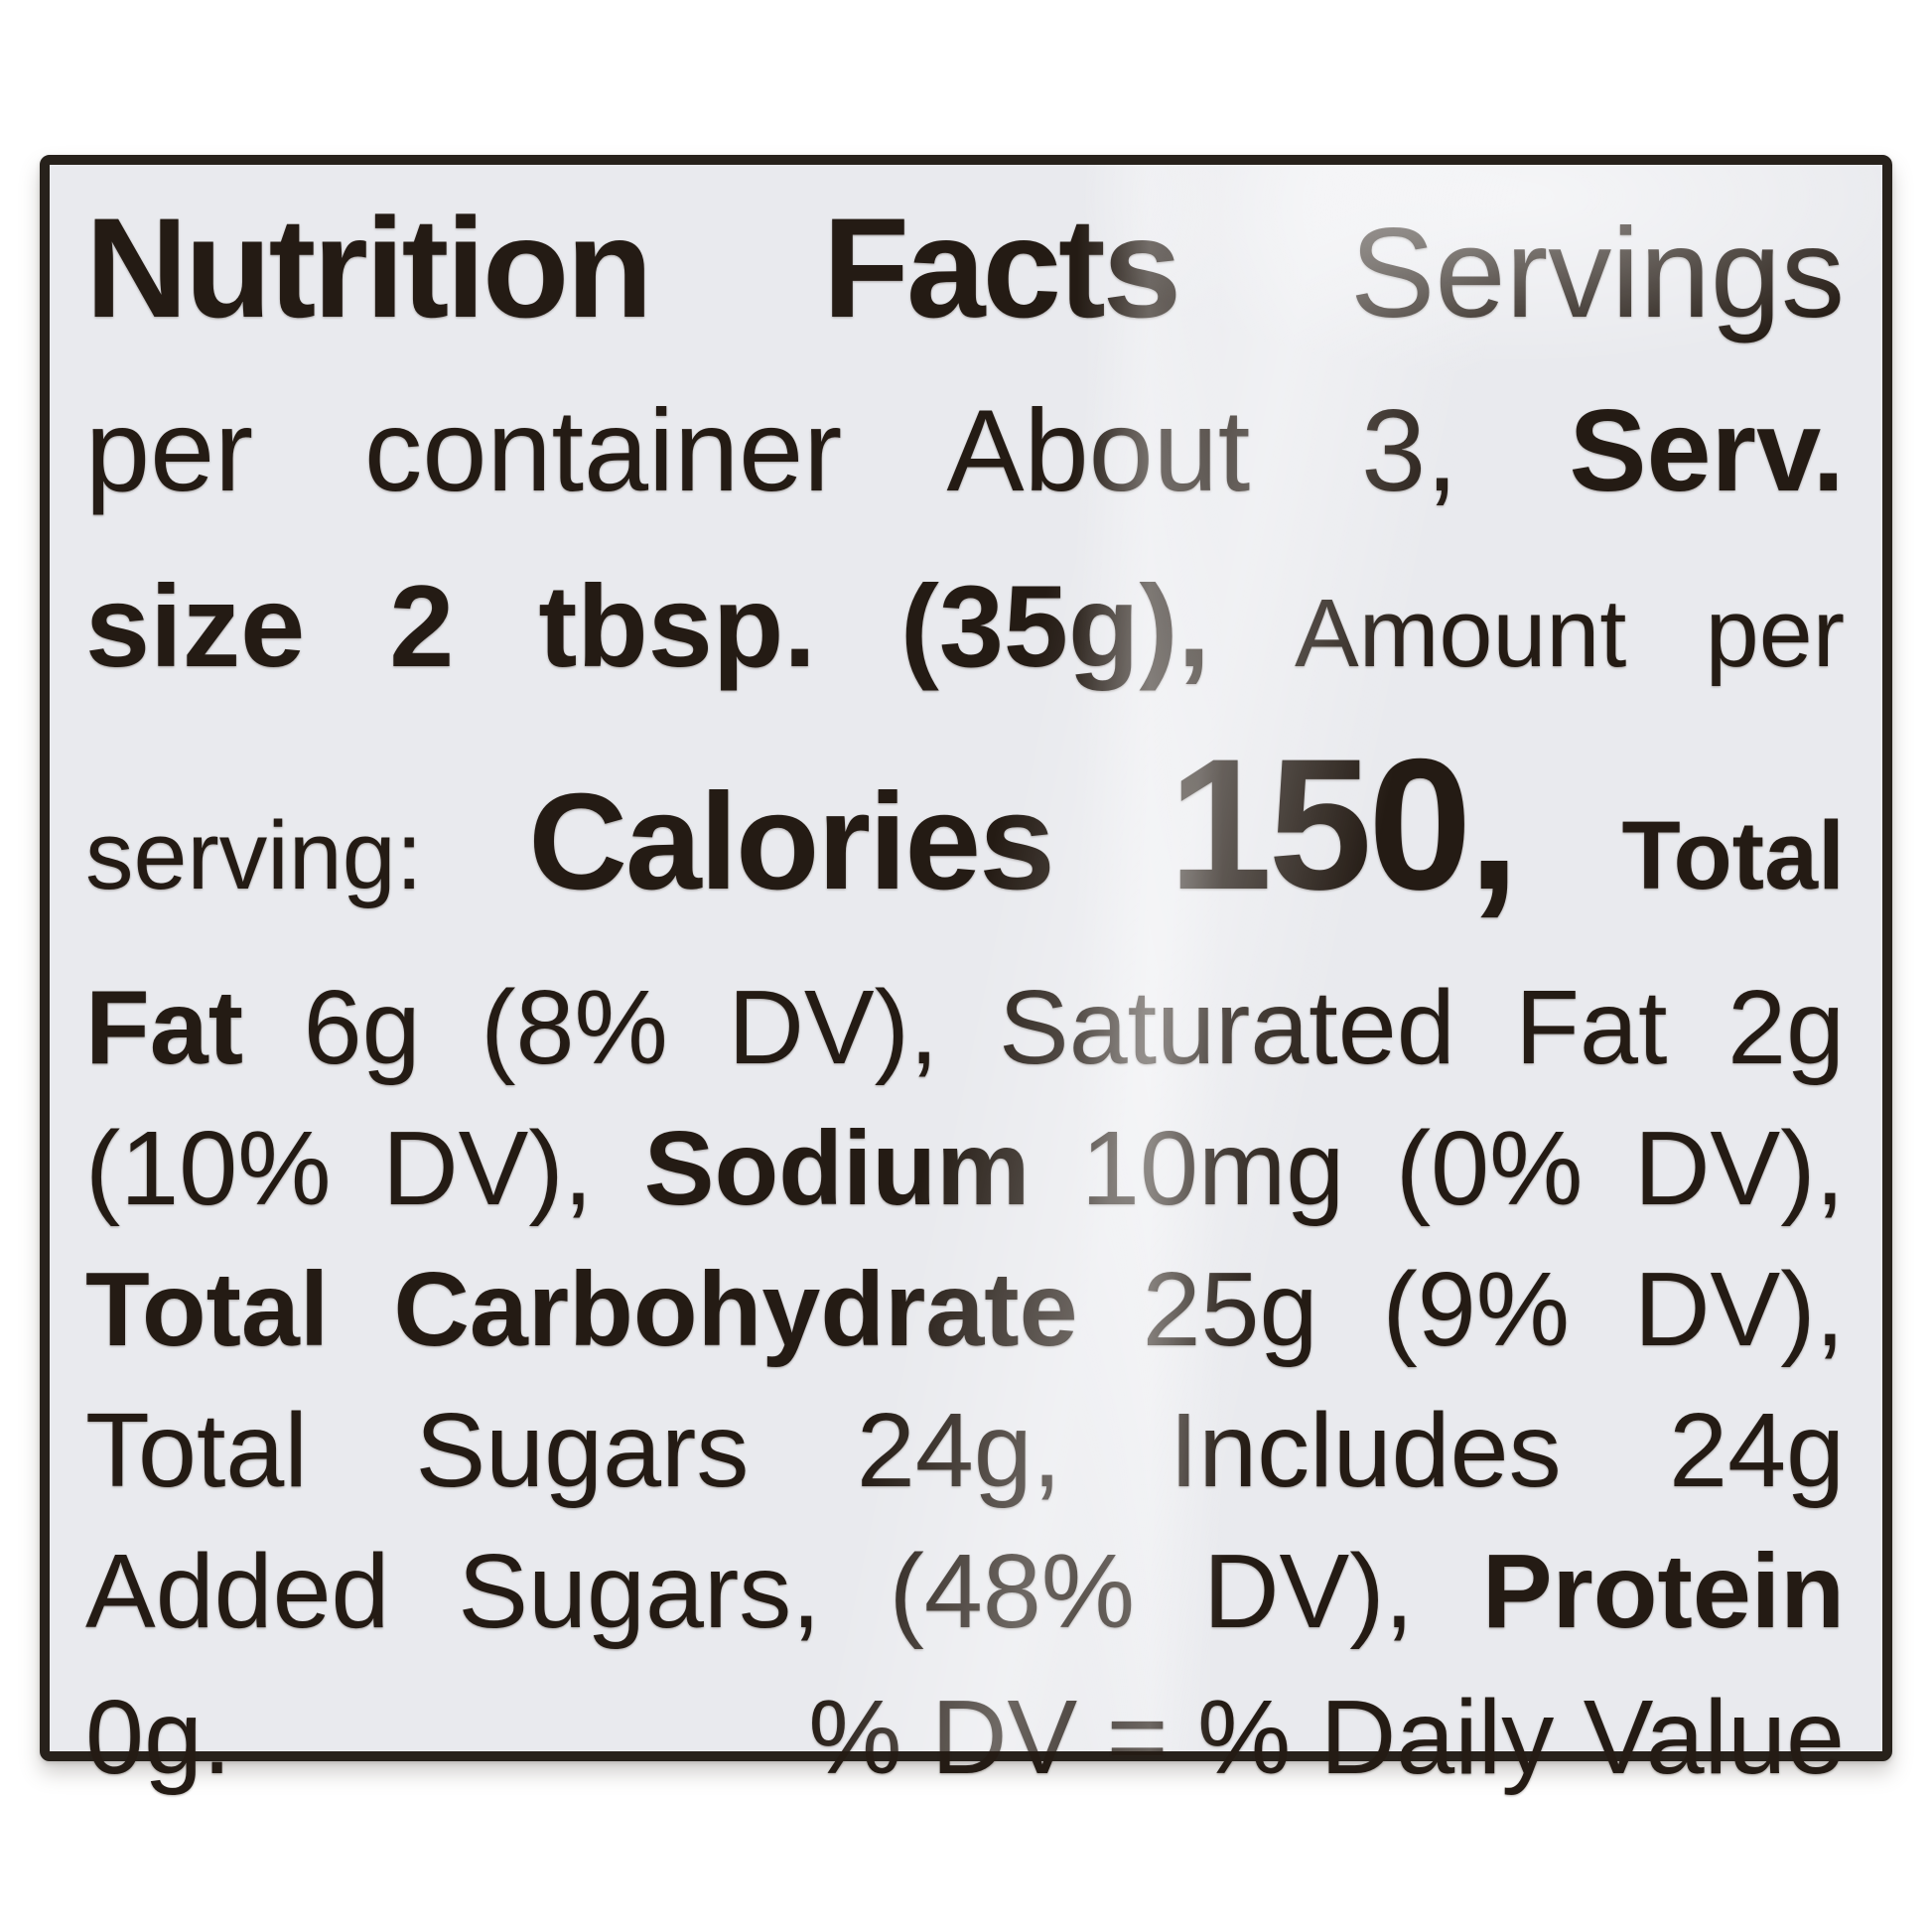 The height and width of the screenshot is (1932, 1932). I want to click on total-sugars-text: Total Sugars 24g, Includes 24g, so click(965, 1451).